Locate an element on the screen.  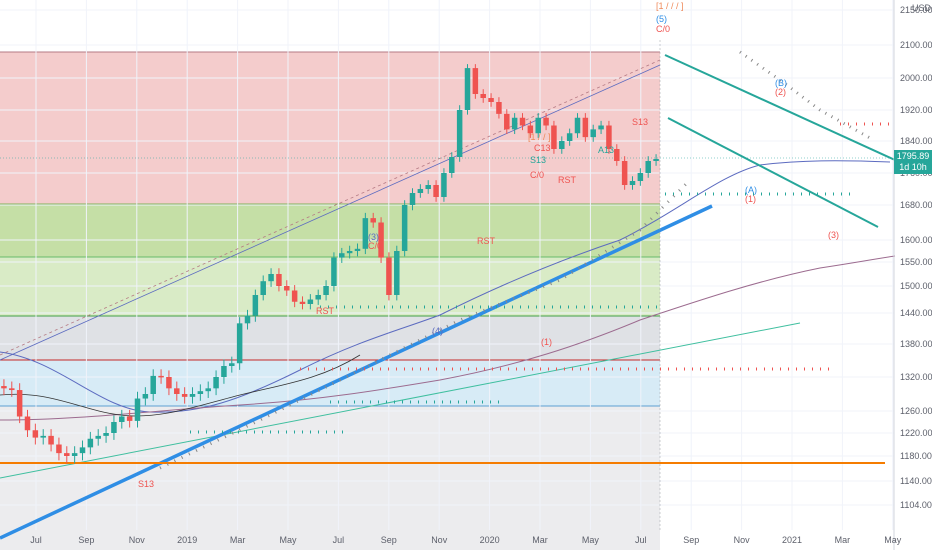
x-tick-label: 2020 is located at coordinates (490, 540).